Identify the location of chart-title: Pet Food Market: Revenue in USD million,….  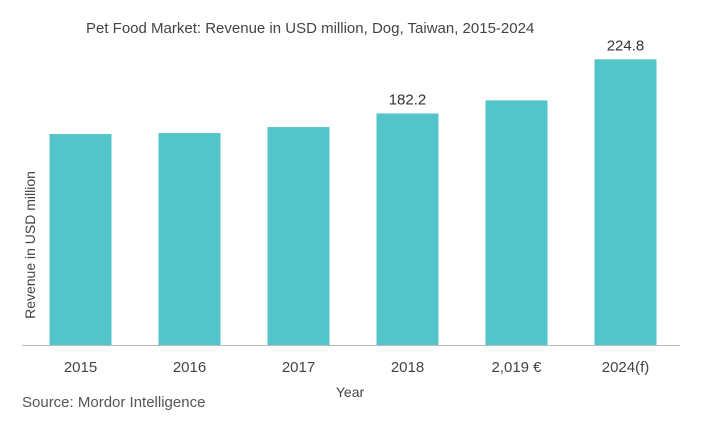
(310, 28).